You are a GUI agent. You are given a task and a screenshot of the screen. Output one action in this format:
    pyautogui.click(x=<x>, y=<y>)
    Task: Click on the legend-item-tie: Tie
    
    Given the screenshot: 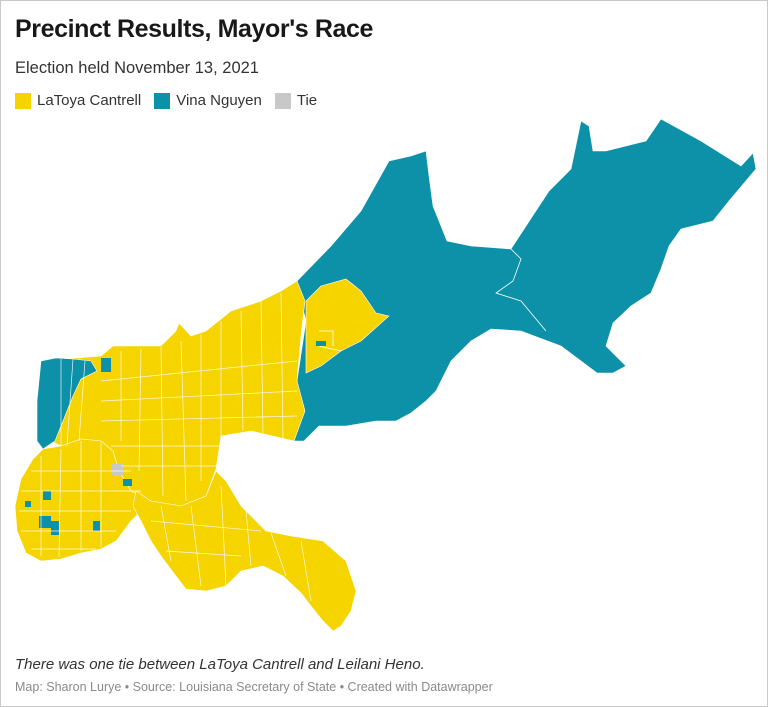 What is the action you would take?
    pyautogui.click(x=296, y=100)
    